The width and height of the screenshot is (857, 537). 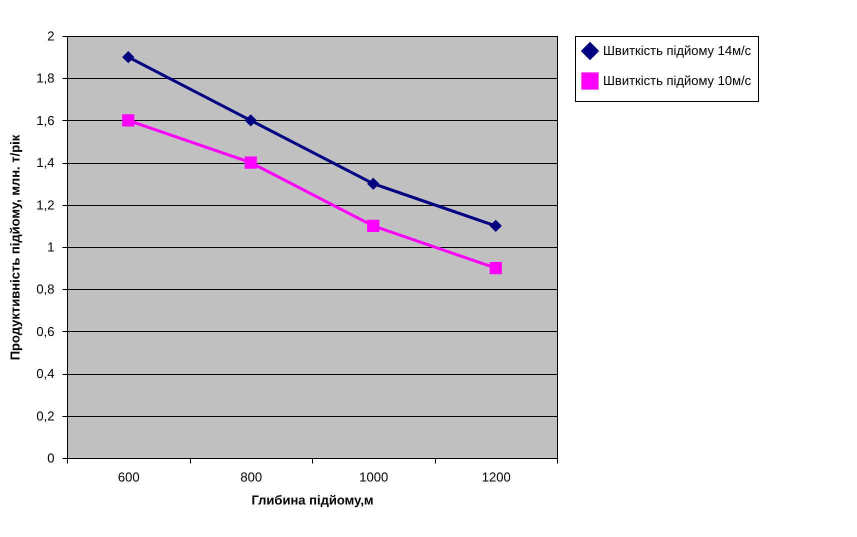 I want to click on y-tick-label: 1, so click(x=50, y=247).